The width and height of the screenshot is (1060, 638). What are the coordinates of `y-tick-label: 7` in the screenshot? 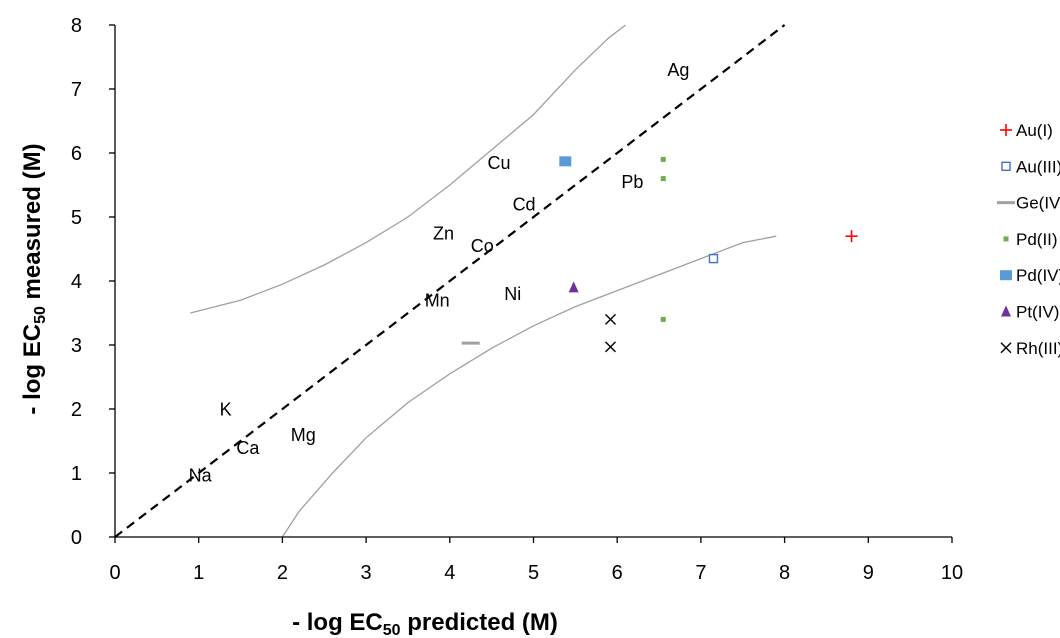 It's located at (76, 90).